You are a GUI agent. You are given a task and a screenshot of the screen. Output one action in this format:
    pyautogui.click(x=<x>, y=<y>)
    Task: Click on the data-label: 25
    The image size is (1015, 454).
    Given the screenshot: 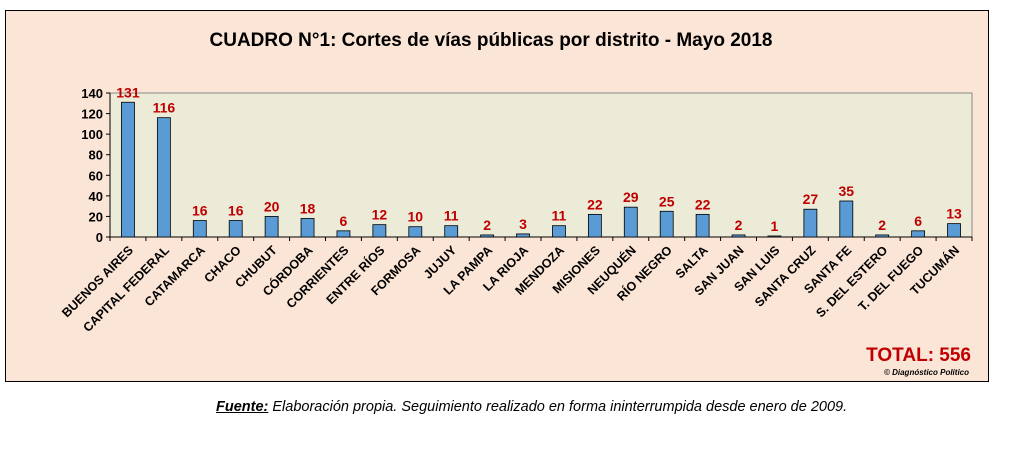 What is the action you would take?
    pyautogui.click(x=667, y=201)
    